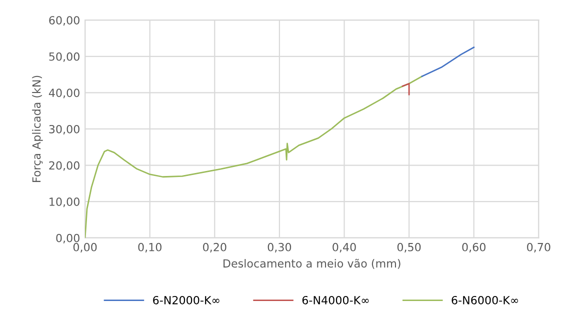 The width and height of the screenshot is (567, 335). Describe the element at coordinates (64, 166) in the screenshot. I see `y-tick-label: 20,00` at that location.